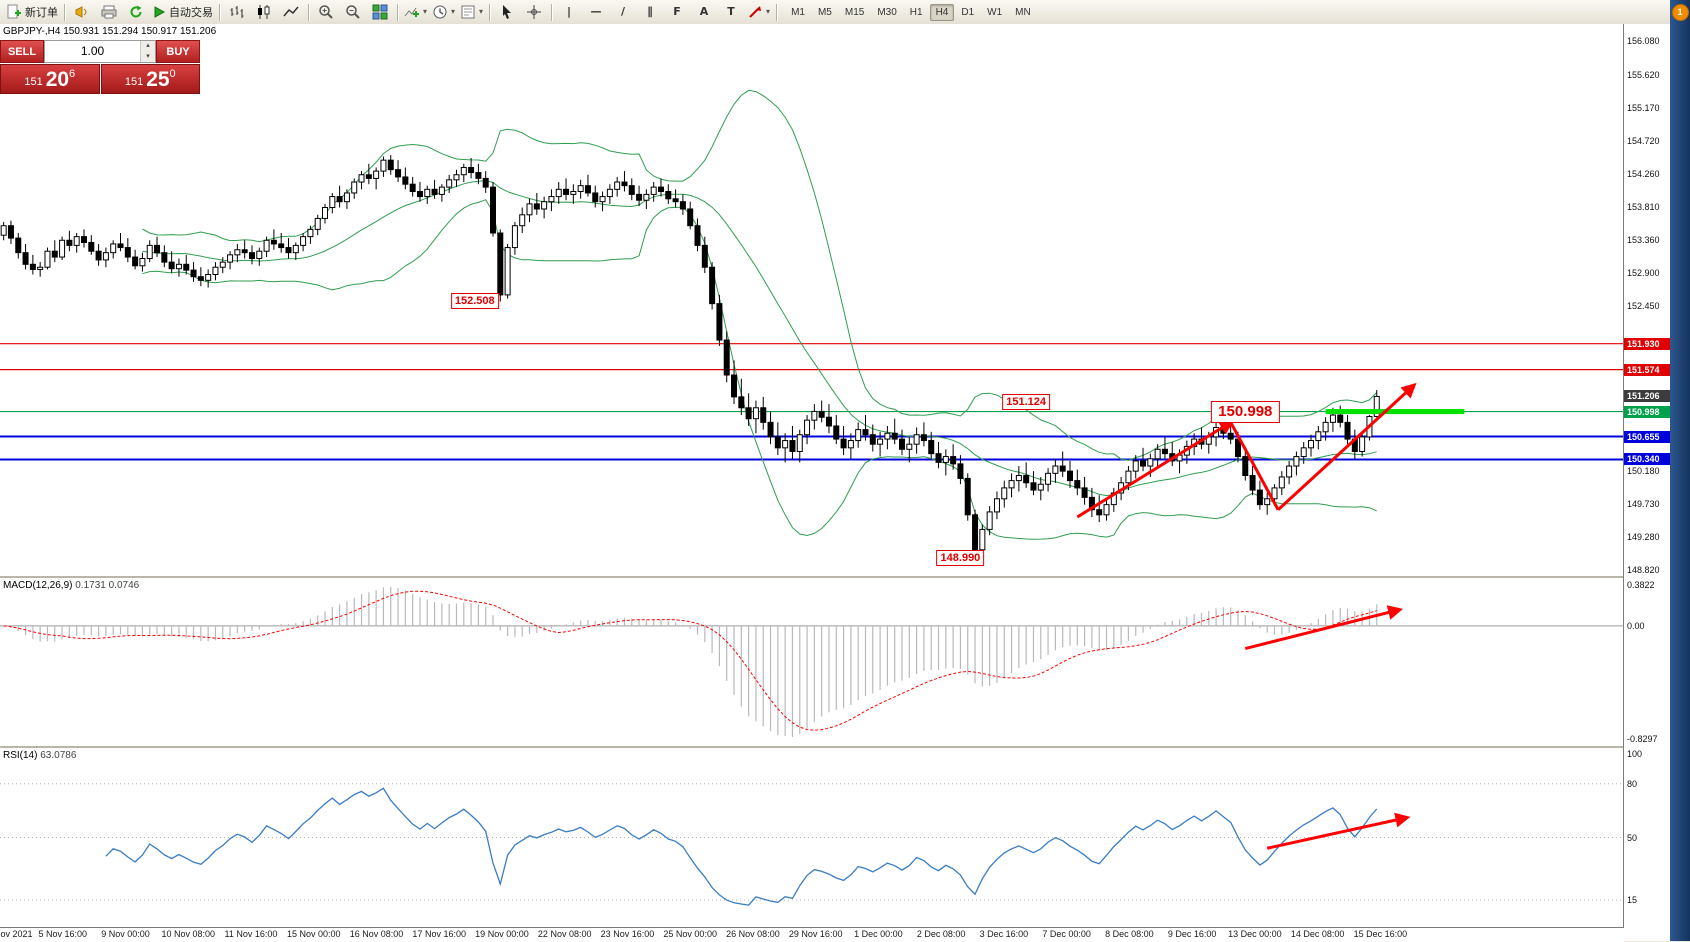 This screenshot has height=942, width=1690. Describe the element at coordinates (1026, 402) in the screenshot. I see `price-callout: 151.124` at that location.